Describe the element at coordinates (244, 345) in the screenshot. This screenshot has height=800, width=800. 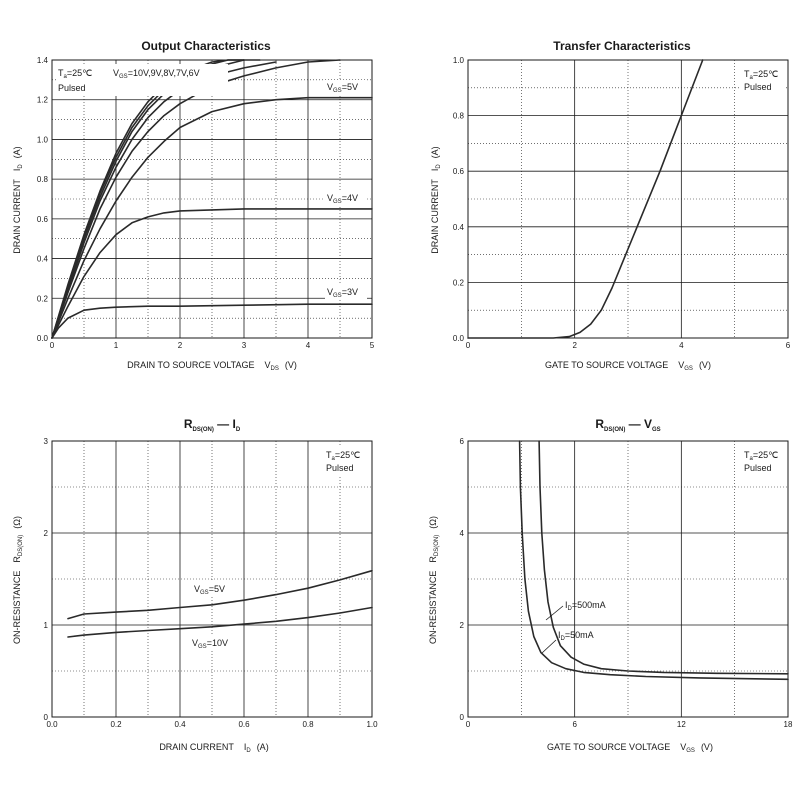
I see `x-tick-label: 3` at that location.